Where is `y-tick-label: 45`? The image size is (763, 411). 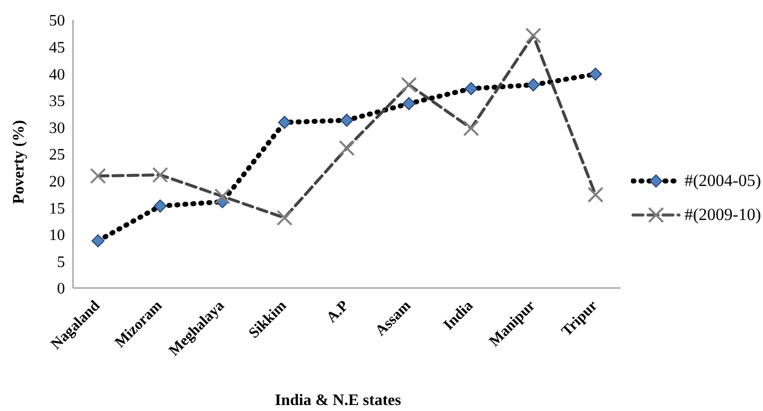
y-tick-label: 45 is located at coordinates (57, 47).